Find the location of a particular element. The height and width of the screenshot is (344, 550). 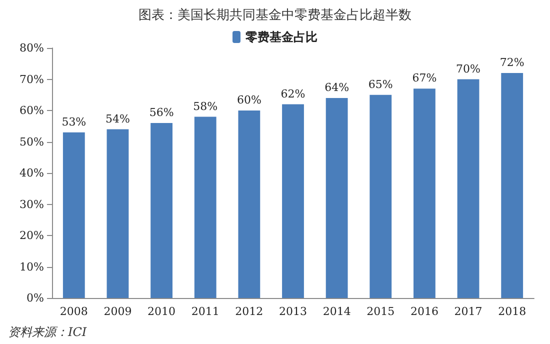

y-tick-label: 50% is located at coordinates (32, 141).